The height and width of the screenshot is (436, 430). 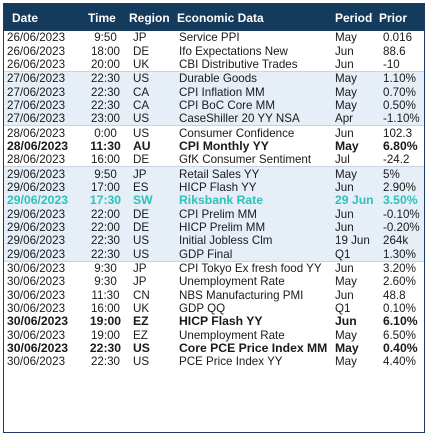 What do you see at coordinates (105, 38) in the screenshot?
I see `cell-time: 9:50` at bounding box center [105, 38].